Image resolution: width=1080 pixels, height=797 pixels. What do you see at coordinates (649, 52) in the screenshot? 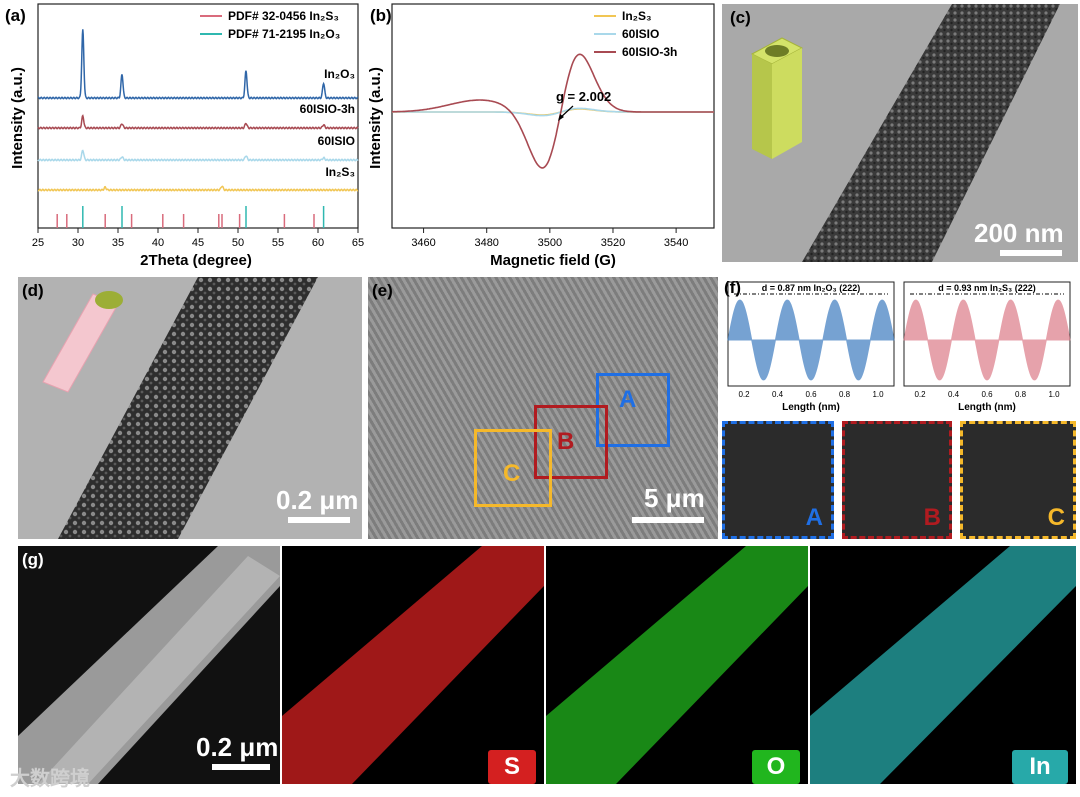
I see `epr-legend-label: 60ISIO-3h` at bounding box center [649, 52].